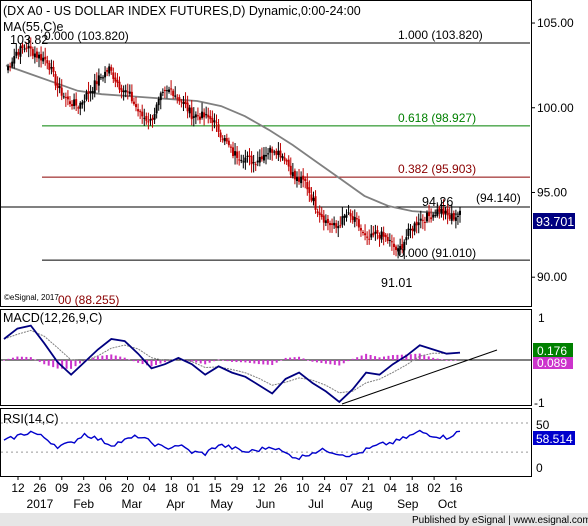  I want to click on macd-axis-bottom: -1, so click(539, 403).